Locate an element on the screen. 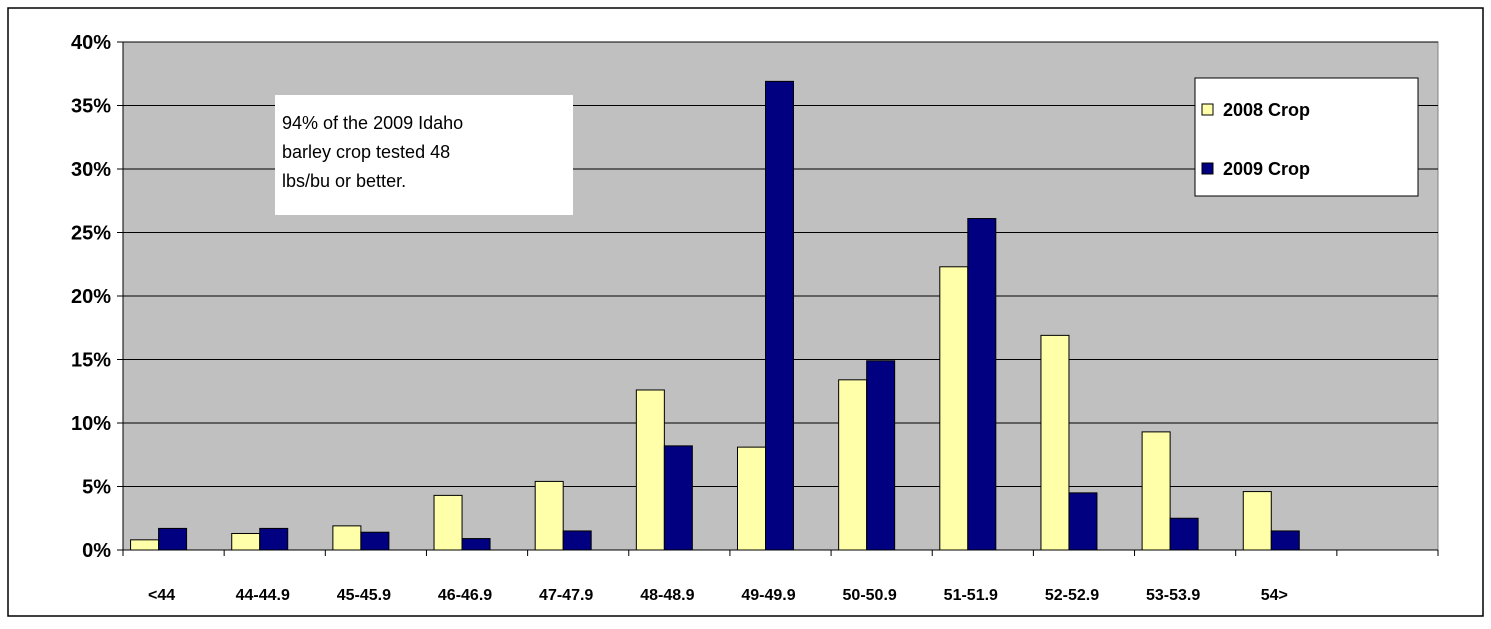 The image size is (1491, 629). x-tick-label: 49-49.9 is located at coordinates (768, 595).